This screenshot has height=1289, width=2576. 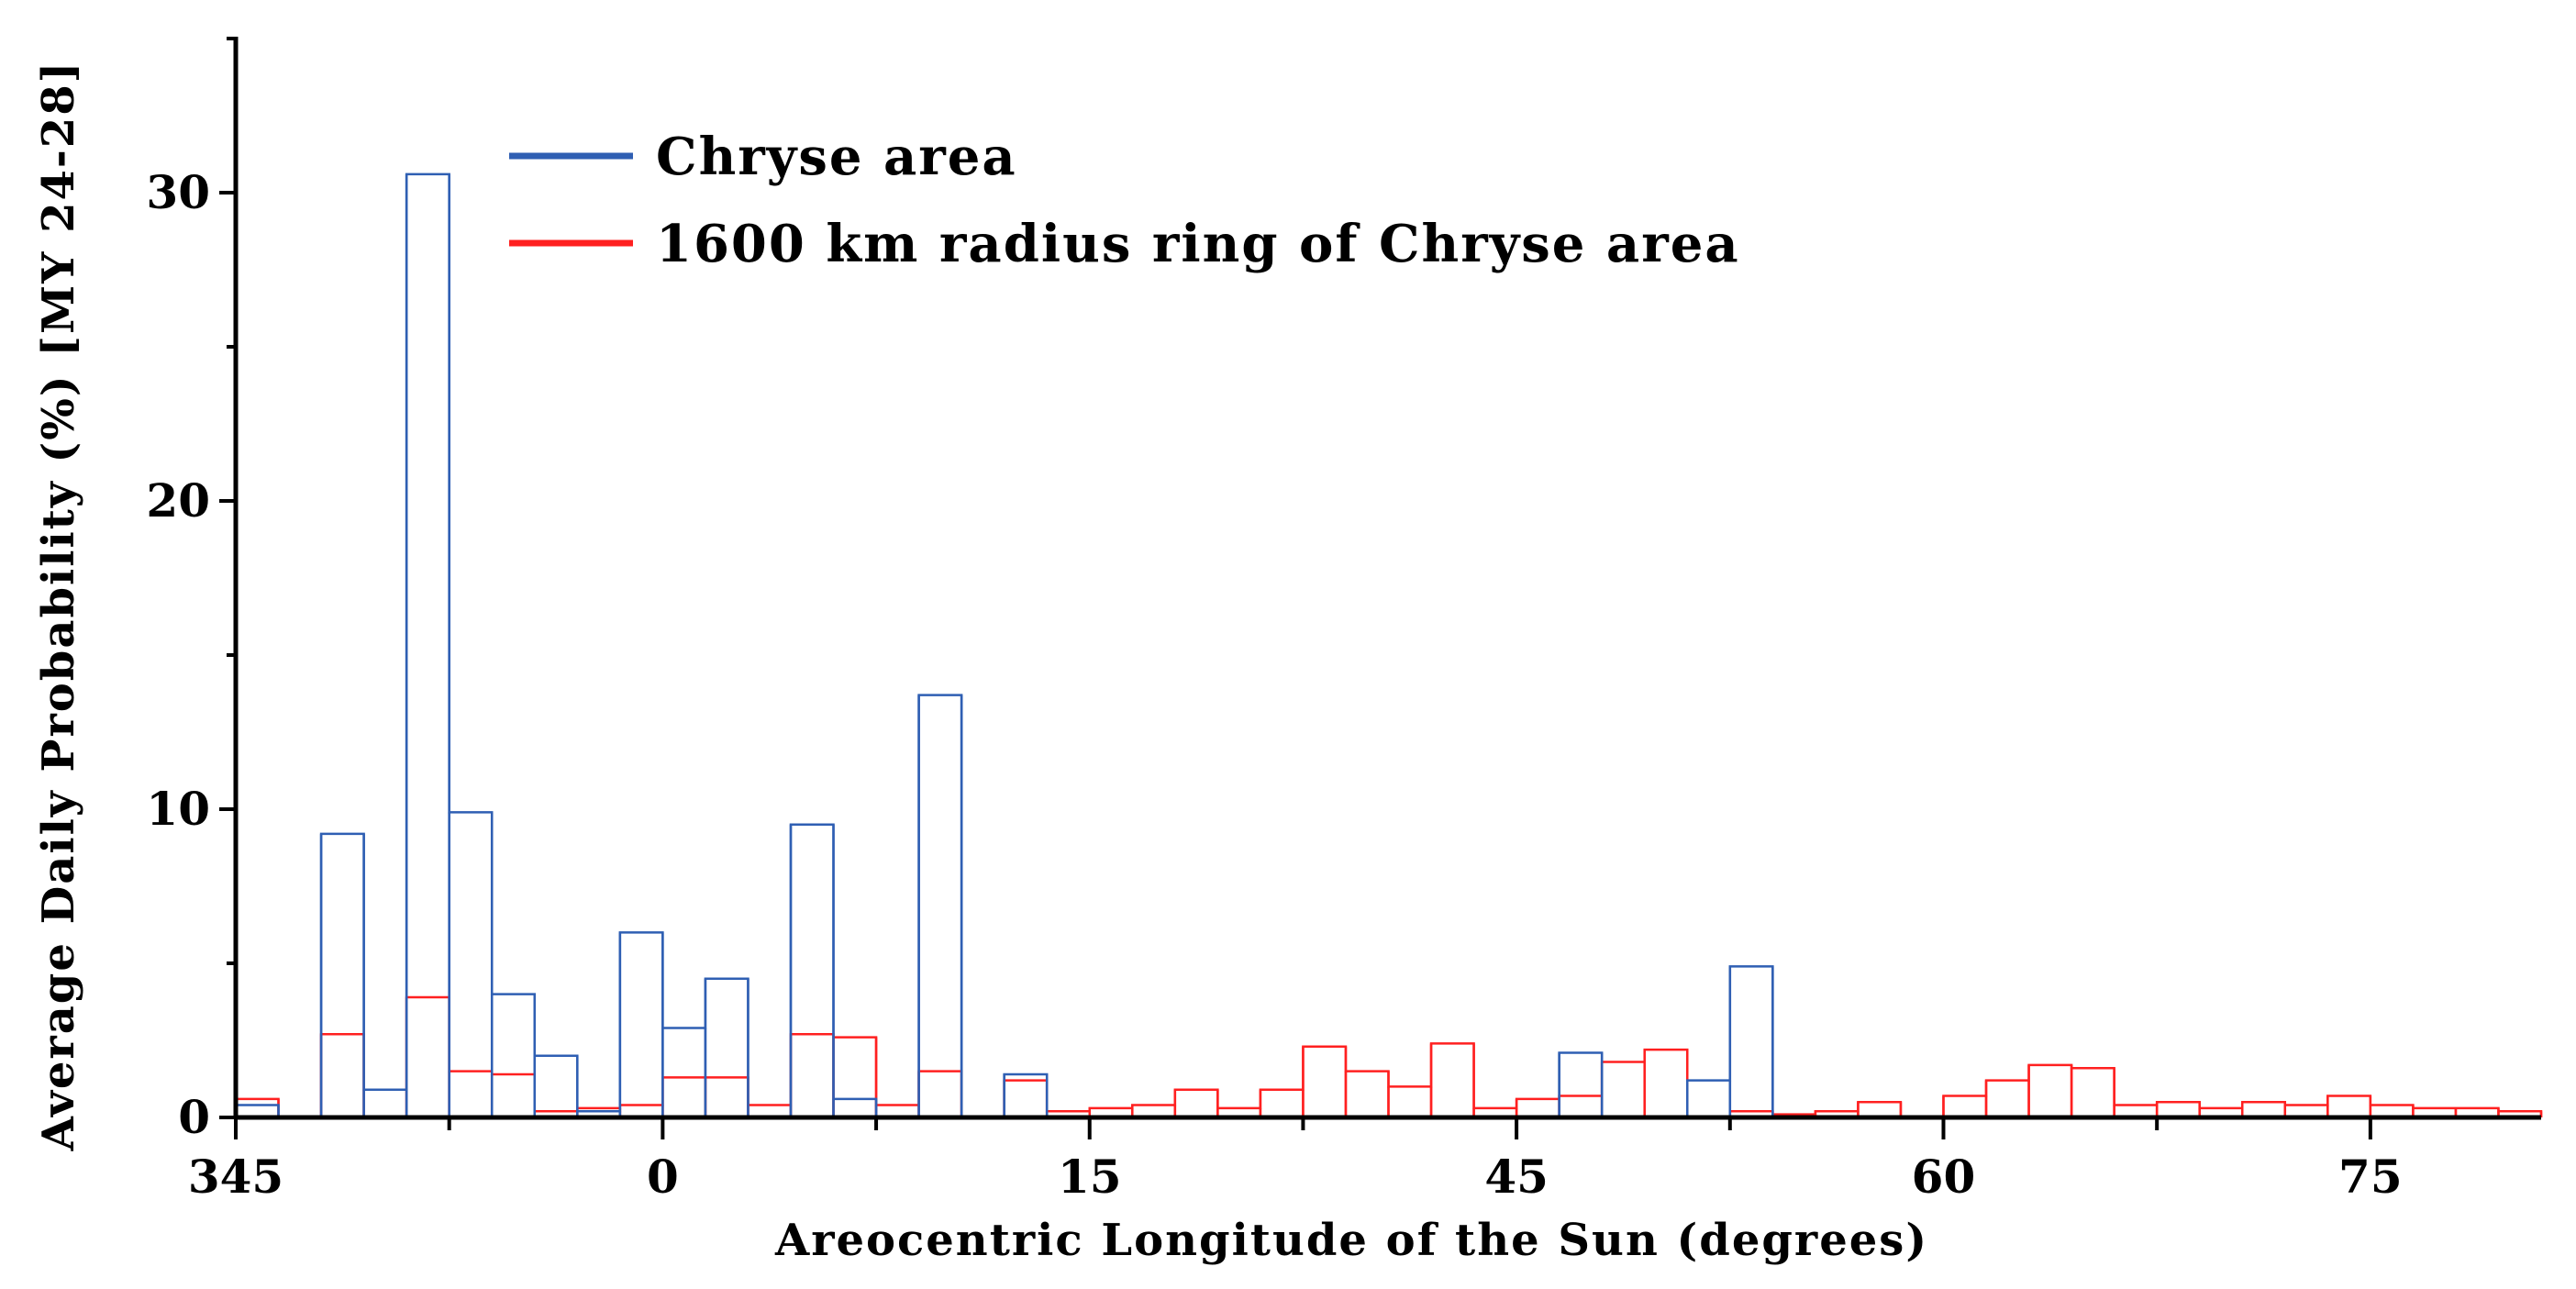 I want to click on x-tick-label: 15, so click(x=1090, y=1177).